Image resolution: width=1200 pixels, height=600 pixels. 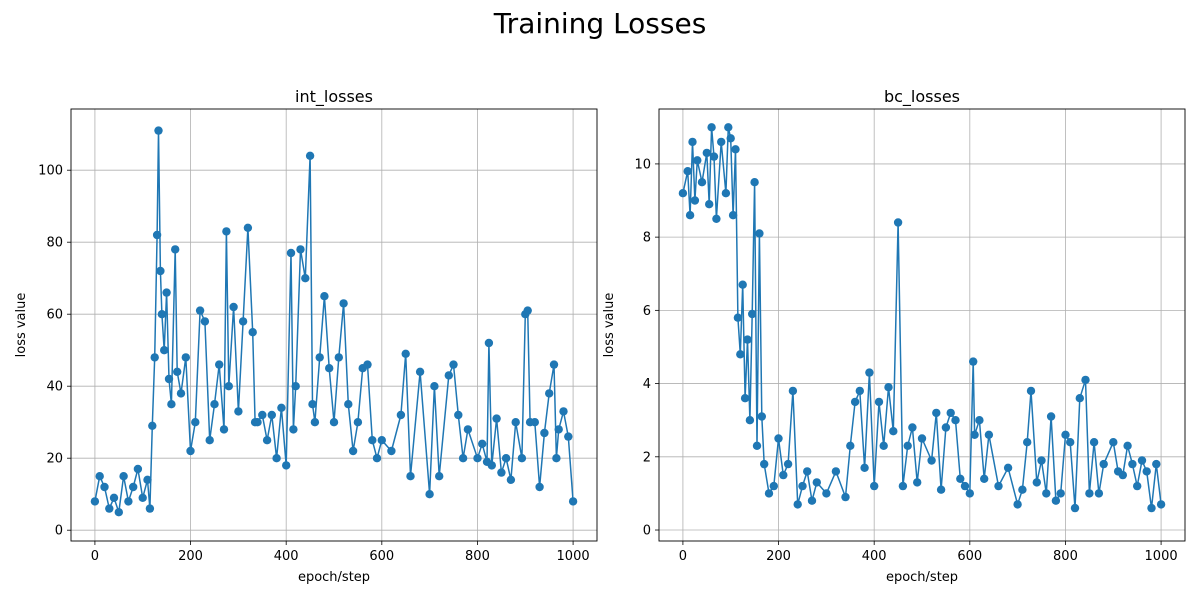 I want to click on x-tick-label: 1000, so click(x=1161, y=556).